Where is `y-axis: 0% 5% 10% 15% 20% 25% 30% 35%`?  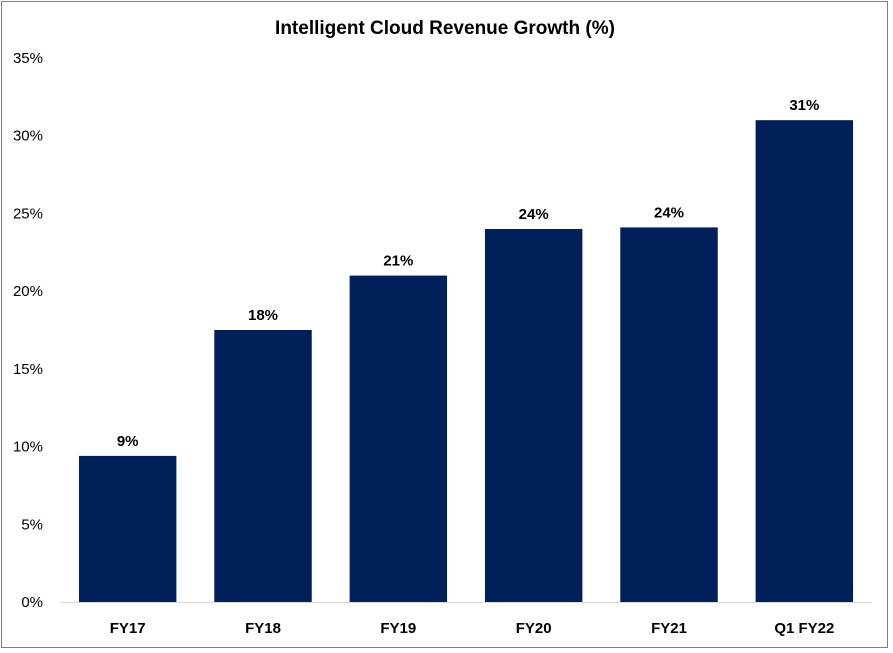 y-axis: 0% 5% 10% 15% 20% 25% 30% 35% is located at coordinates (28, 330).